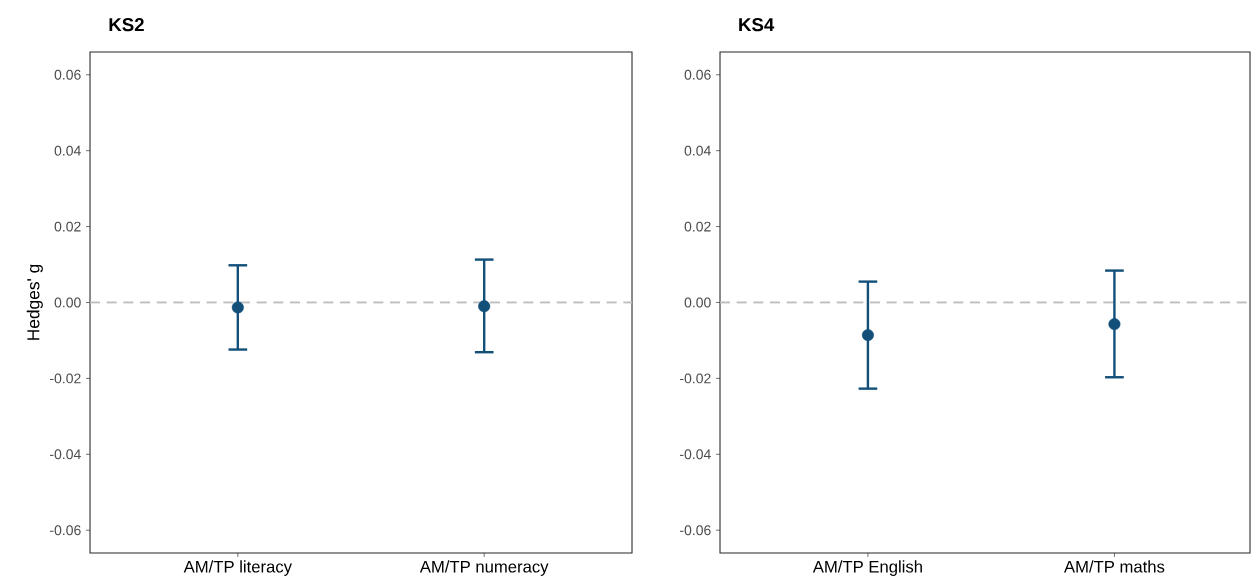 The width and height of the screenshot is (1252, 581). What do you see at coordinates (757, 25) in the screenshot?
I see `chart-title: KS4` at bounding box center [757, 25].